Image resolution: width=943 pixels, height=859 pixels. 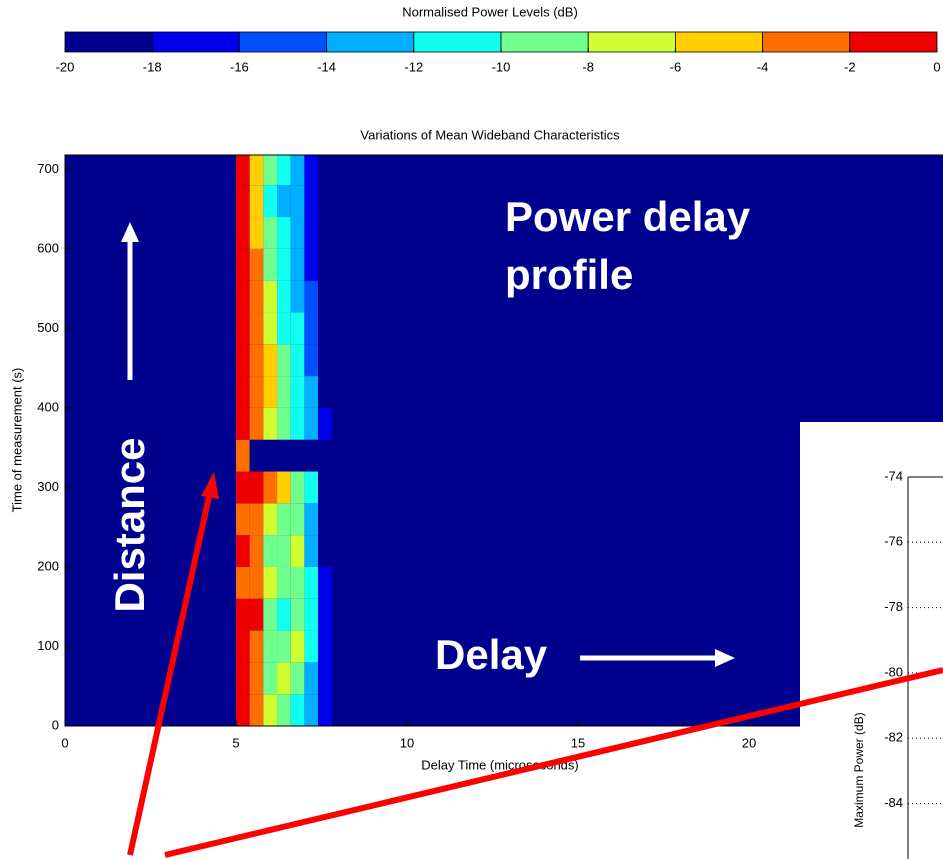 I want to click on pointer-line, so click(x=170, y=673).